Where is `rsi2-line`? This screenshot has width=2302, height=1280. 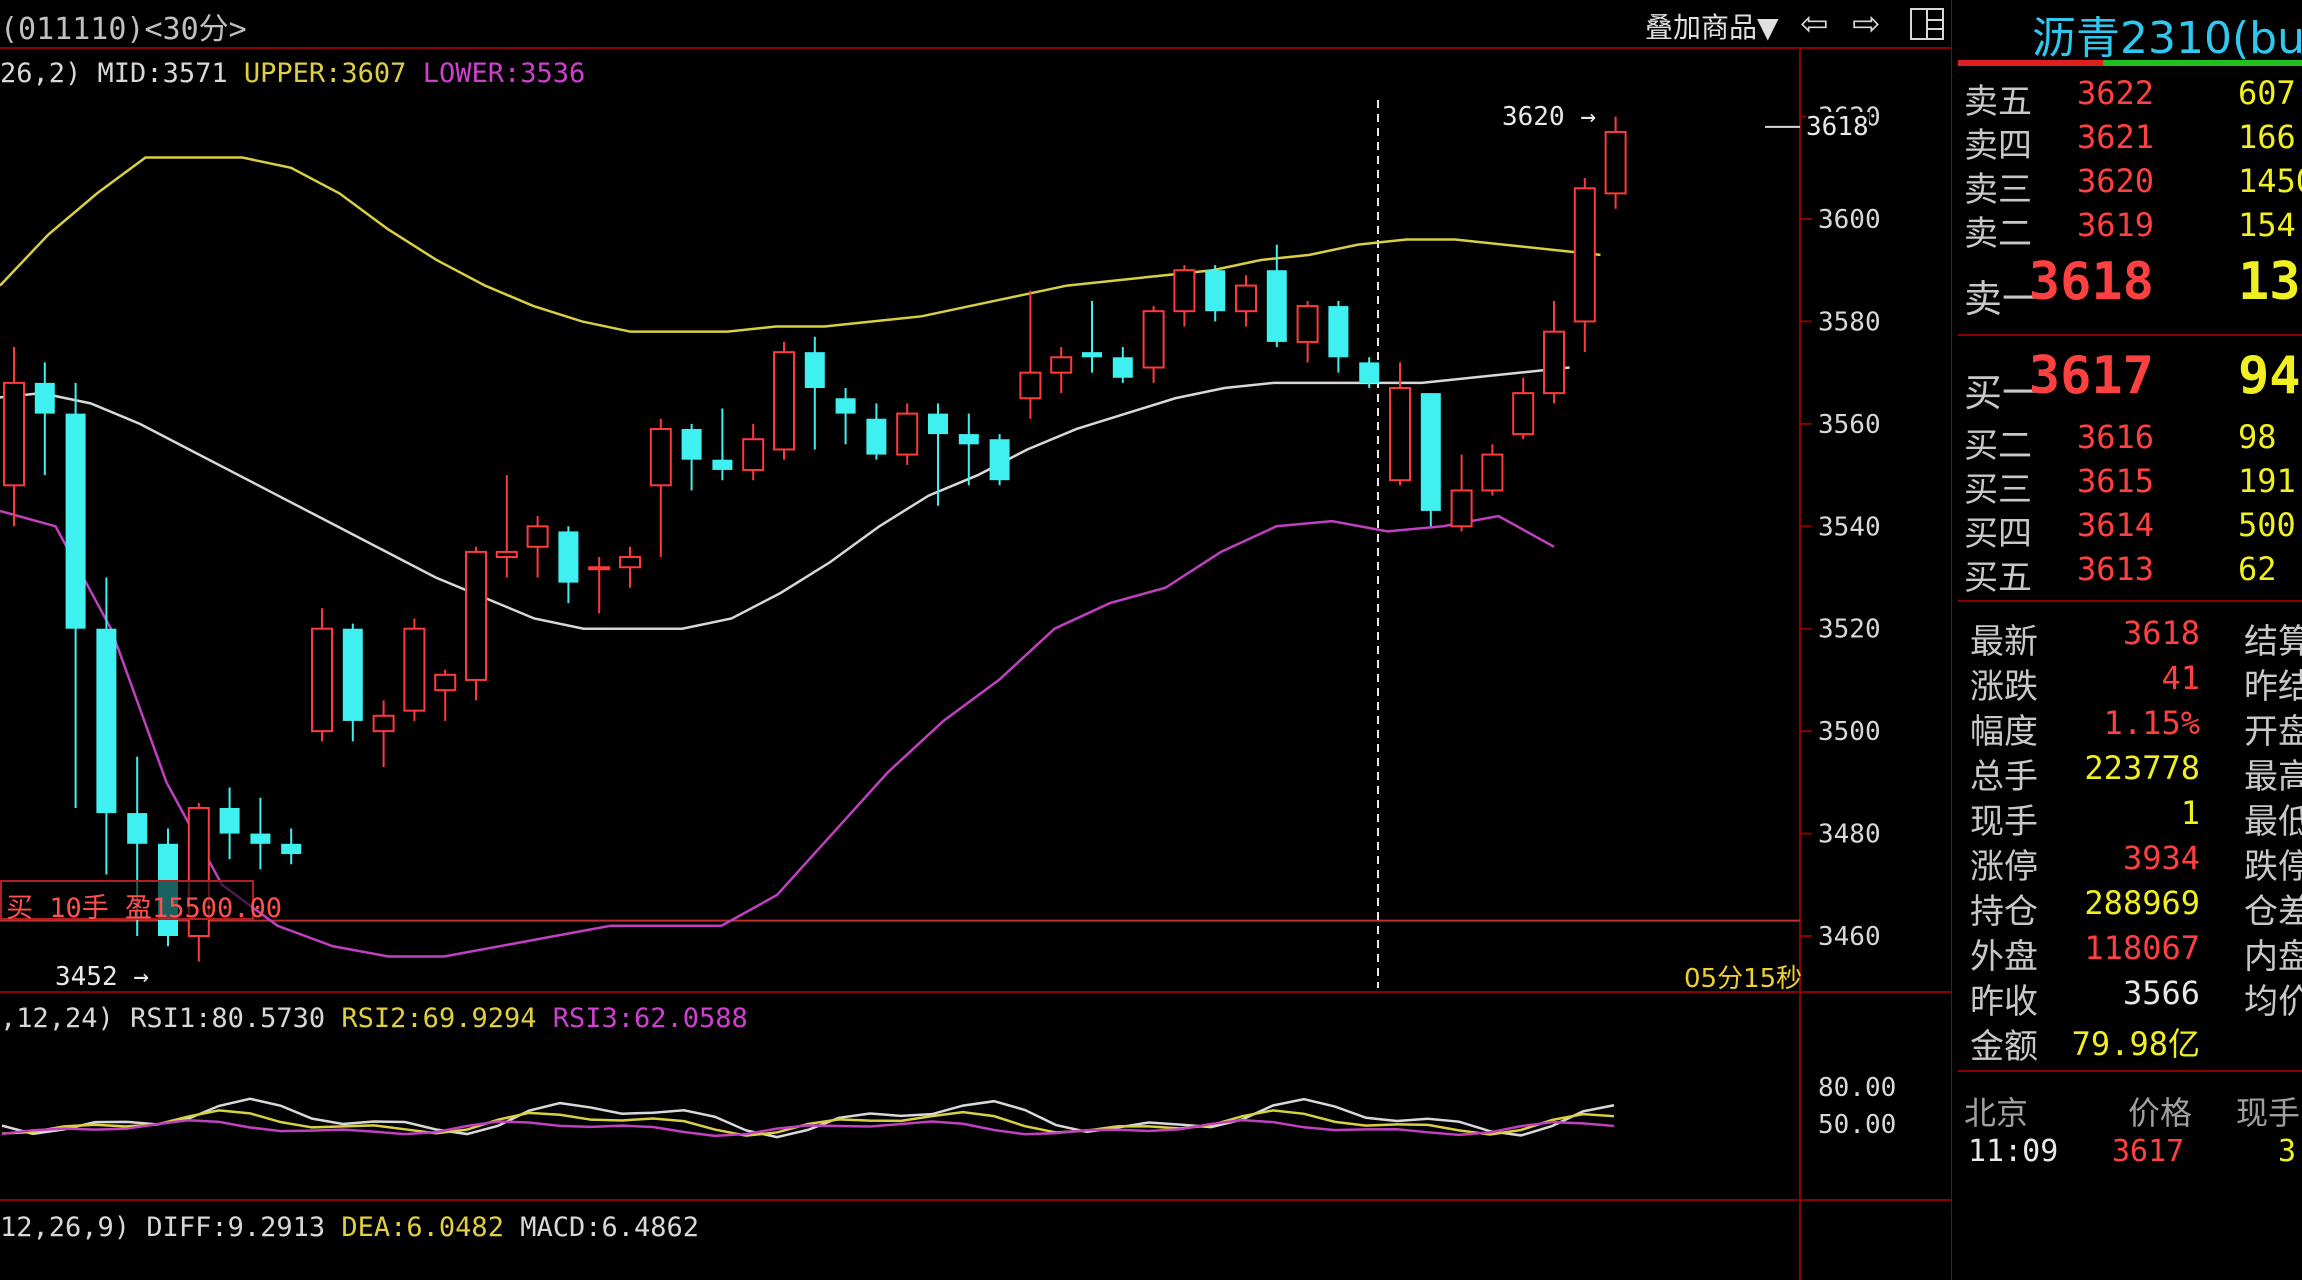 rsi2-line is located at coordinates (808, 1123).